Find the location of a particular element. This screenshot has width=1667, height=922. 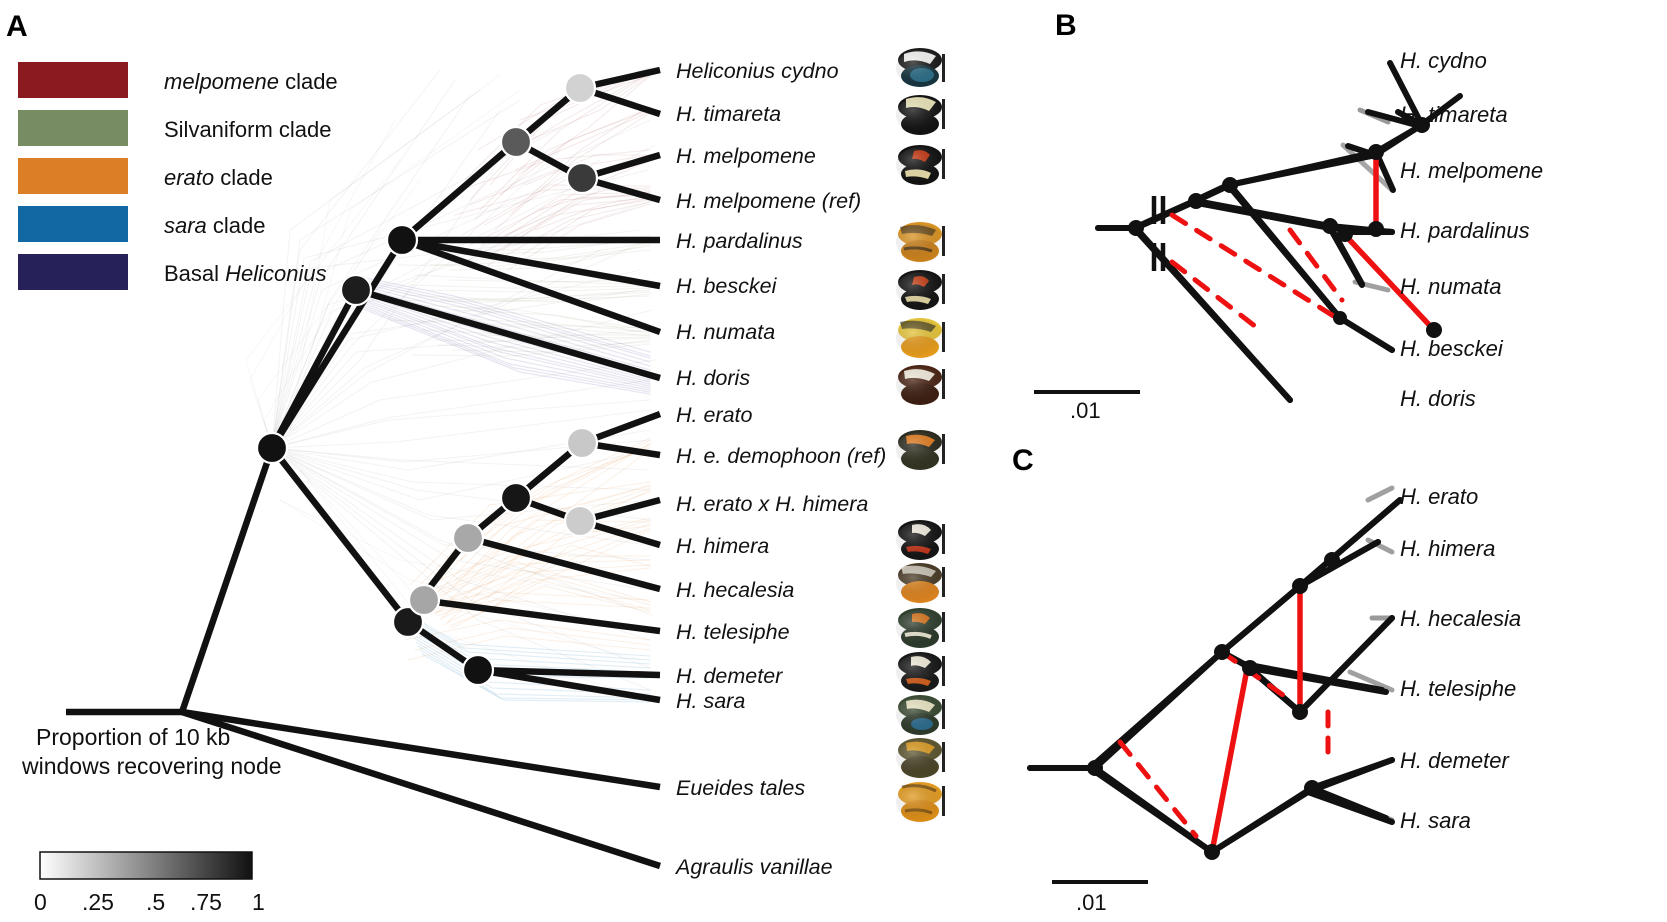

colorbar-caption-line2: windows recovering node is located at coordinates (151, 766).